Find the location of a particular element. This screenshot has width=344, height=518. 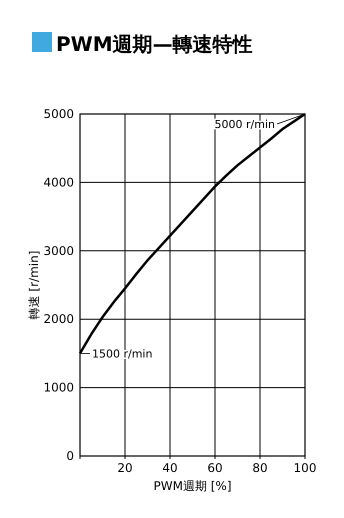

y-tick-label: 2000 is located at coordinates (58, 319).